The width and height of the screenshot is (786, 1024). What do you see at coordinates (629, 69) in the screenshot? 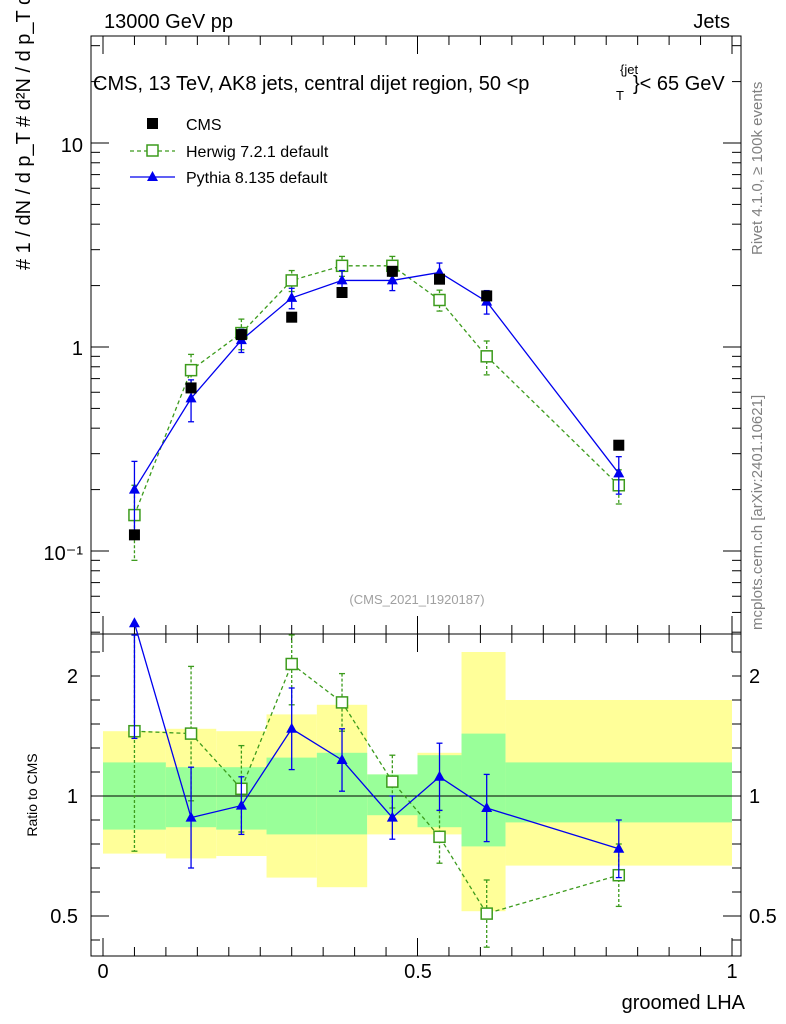
I see `plot-title-sup: {jet` at bounding box center [629, 69].